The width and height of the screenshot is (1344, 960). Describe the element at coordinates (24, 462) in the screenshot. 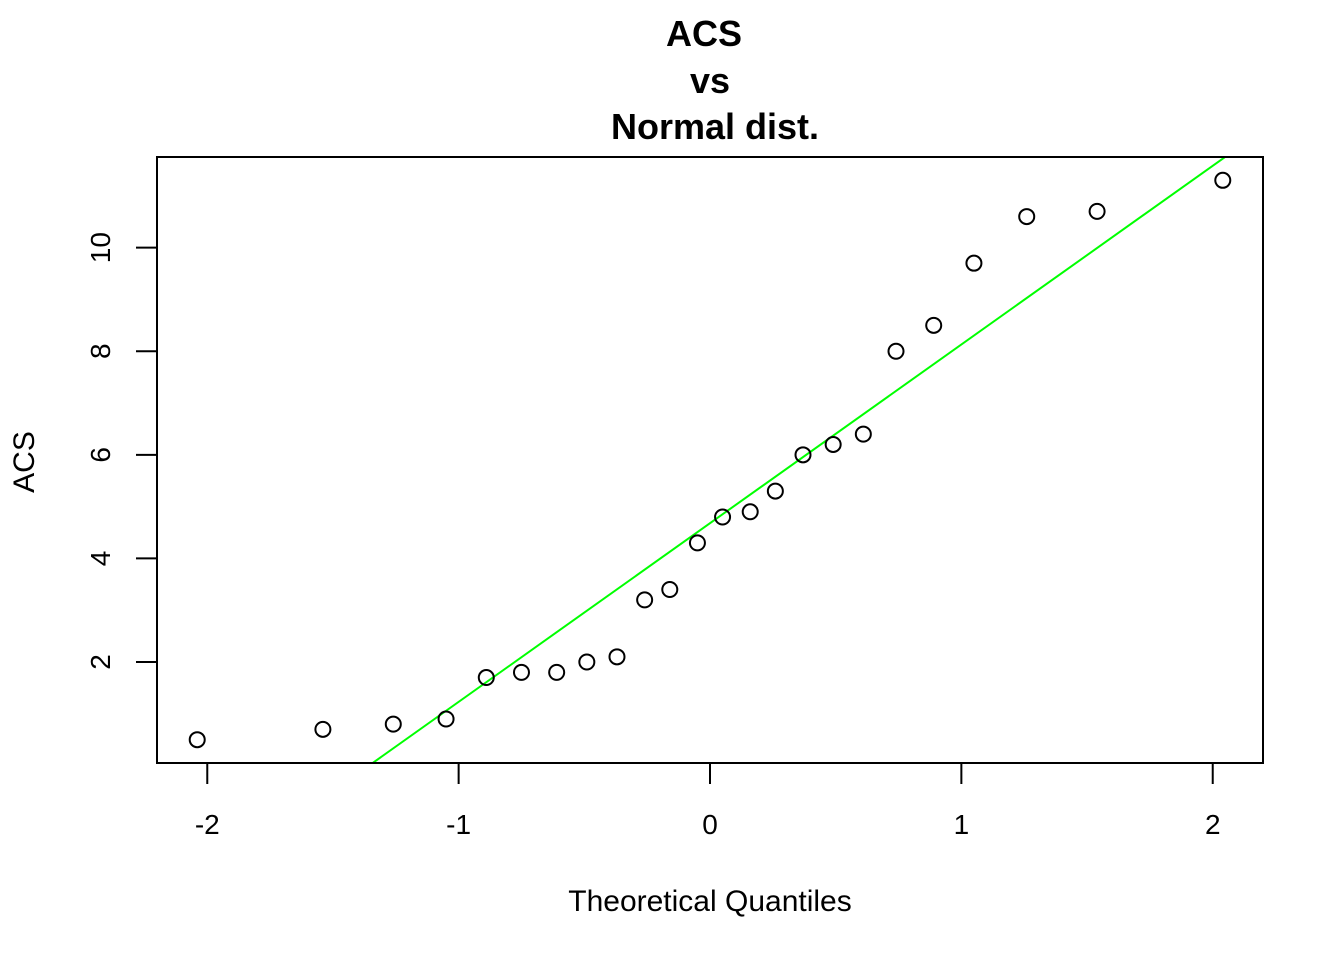

I see `y-axis-label: ACS` at that location.